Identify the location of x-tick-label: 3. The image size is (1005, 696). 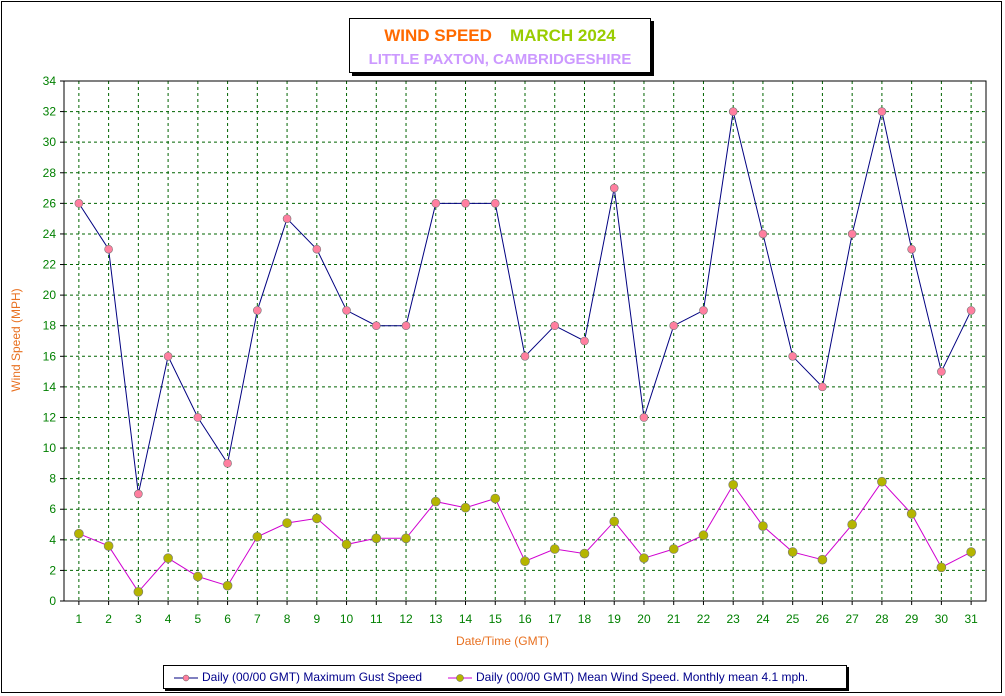
(138, 619).